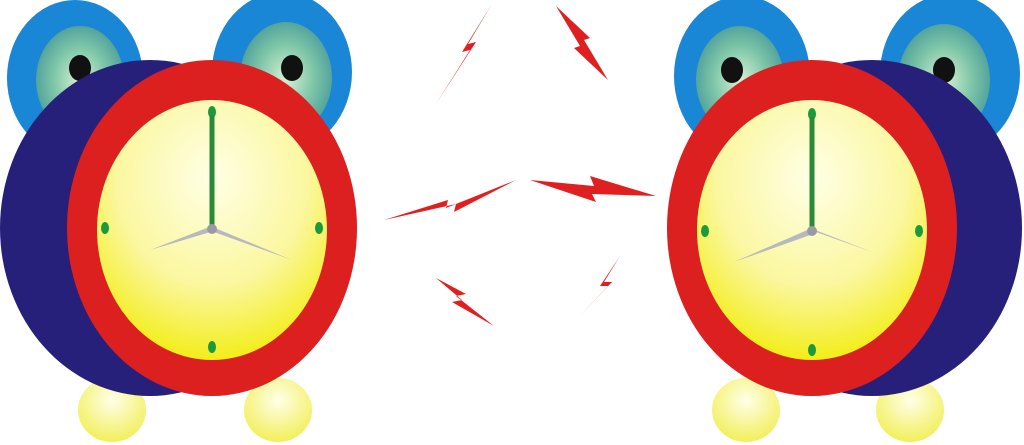 This screenshot has height=445, width=1024. Describe the element at coordinates (182, 238) in the screenshot. I see `left-hand-left` at that location.